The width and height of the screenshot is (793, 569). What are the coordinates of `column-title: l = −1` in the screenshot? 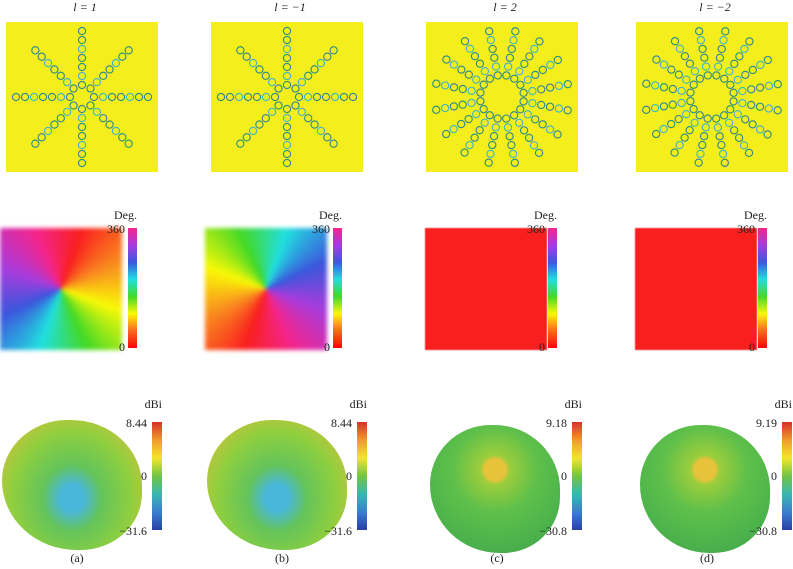 It's located at (290, 7).